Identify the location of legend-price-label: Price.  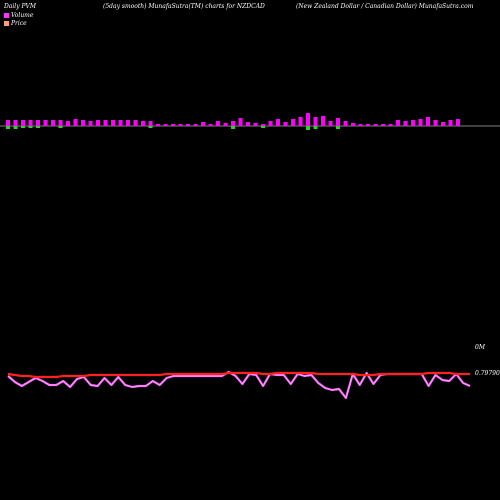
(19, 23).